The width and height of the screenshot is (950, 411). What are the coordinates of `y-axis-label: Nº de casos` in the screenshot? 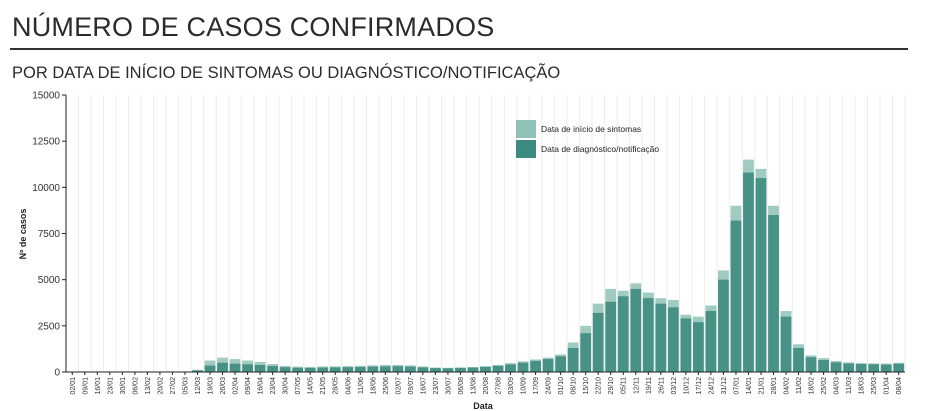 It's located at (23, 234).